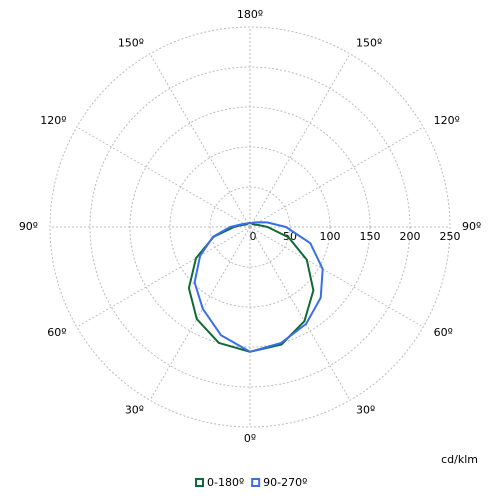  Describe the element at coordinates (410, 236) in the screenshot. I see `r-tick-label: 200` at that location.